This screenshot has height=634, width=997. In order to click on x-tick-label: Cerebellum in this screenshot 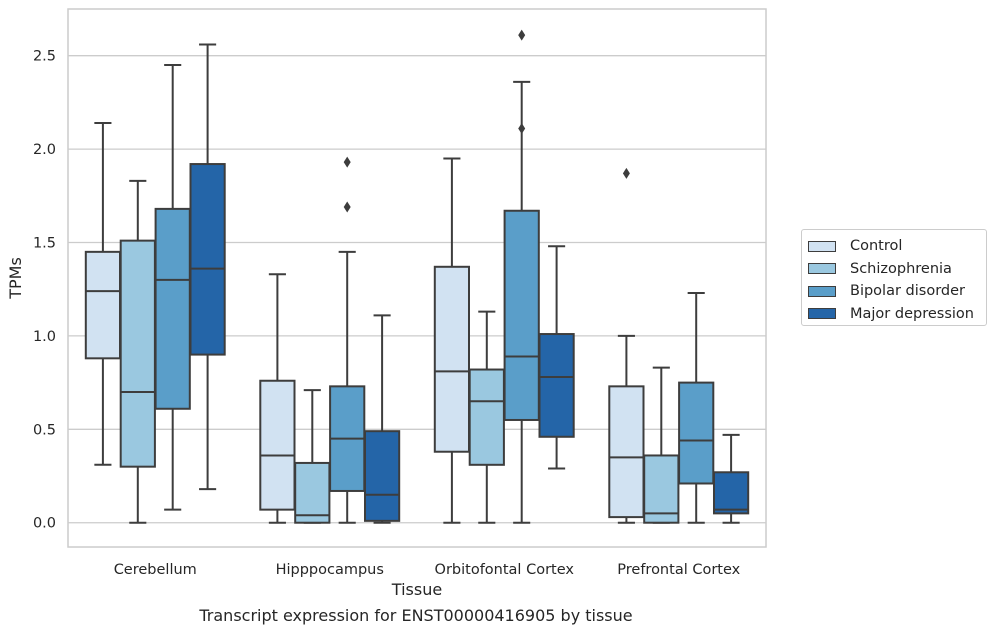, I will do `click(155, 570)`.